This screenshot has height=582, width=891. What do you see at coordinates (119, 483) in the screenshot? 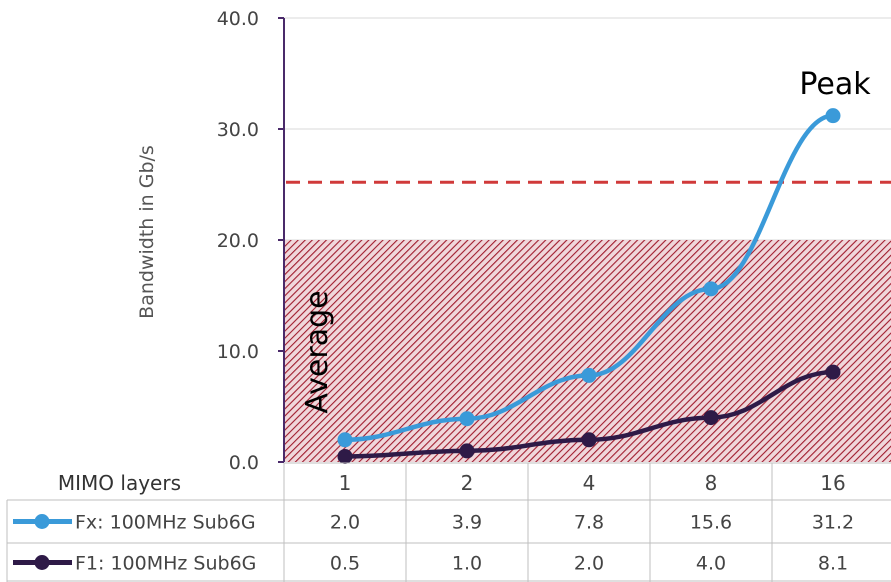
I see `x-axis-label: MIMO layers` at bounding box center [119, 483].